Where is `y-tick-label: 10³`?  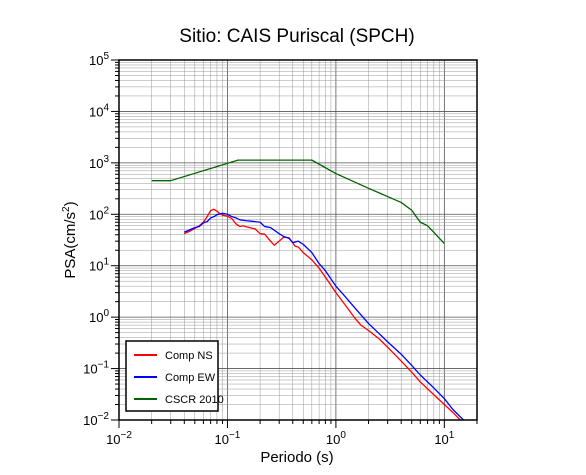
y-tick-label: 10³ is located at coordinates (99, 162).